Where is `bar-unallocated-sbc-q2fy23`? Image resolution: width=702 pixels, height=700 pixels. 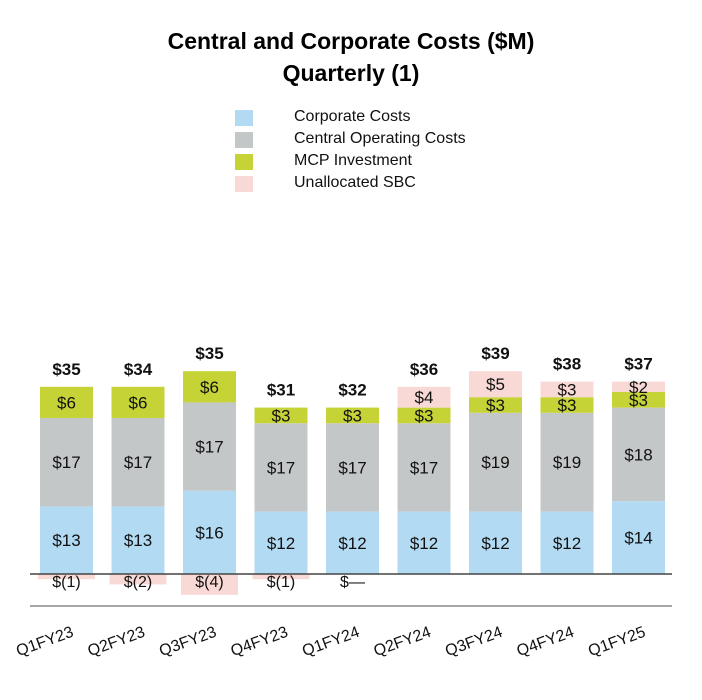
bar-unallocated-sbc-q2fy23 is located at coordinates (138, 579).